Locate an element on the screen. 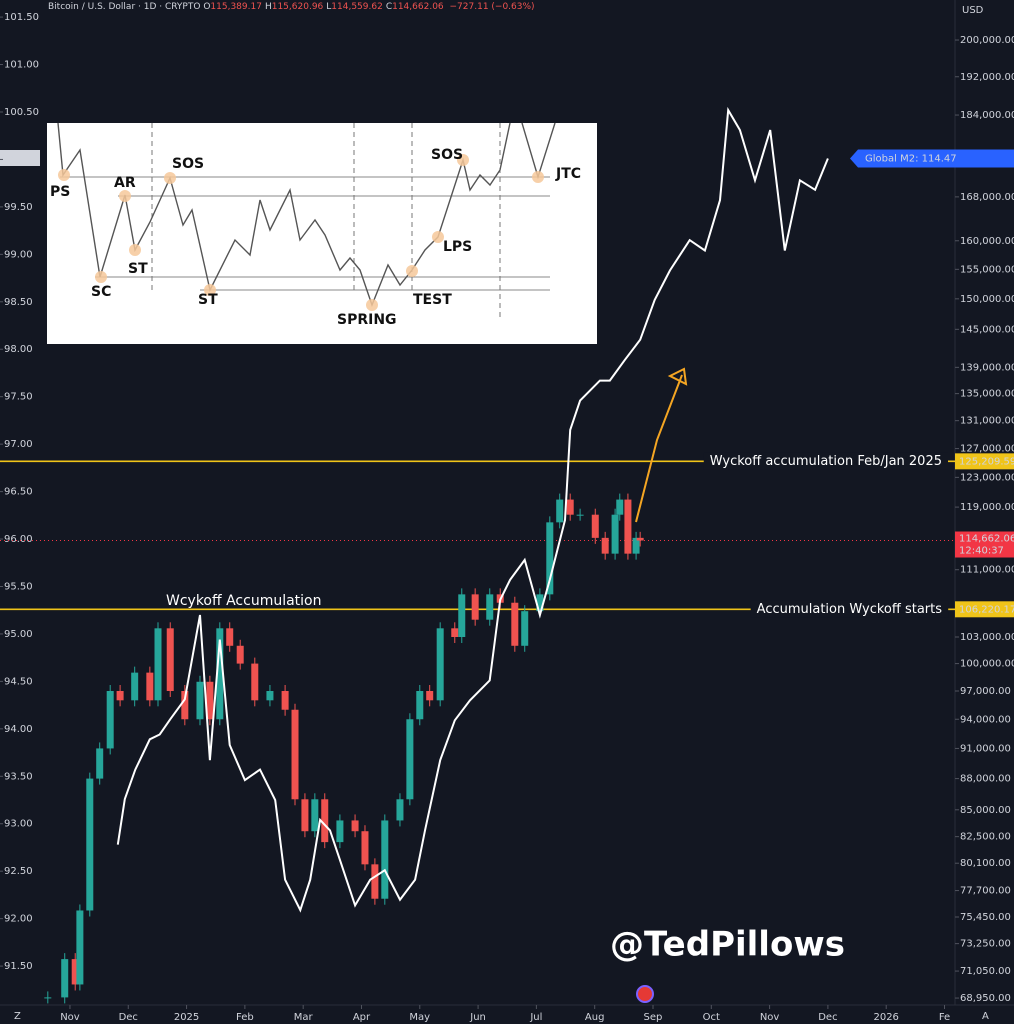 The image size is (1014, 1024). inset-label: PS is located at coordinates (60, 192).